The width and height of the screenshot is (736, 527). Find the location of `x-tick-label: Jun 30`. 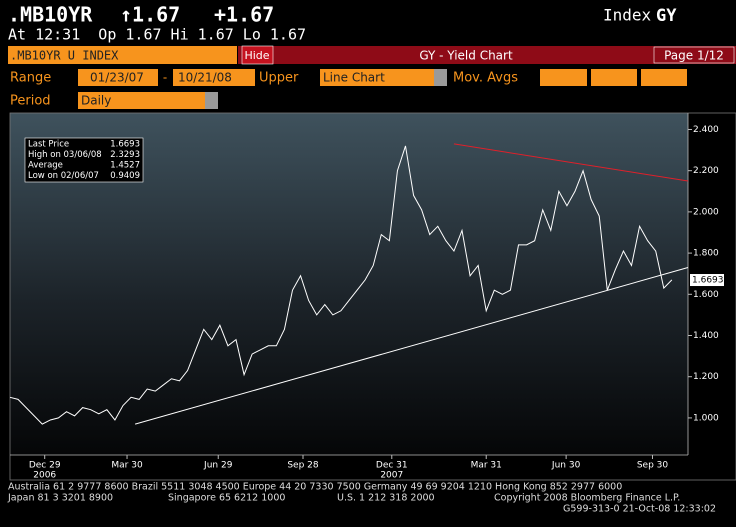

x-tick-label: Jun 30 is located at coordinates (566, 466).